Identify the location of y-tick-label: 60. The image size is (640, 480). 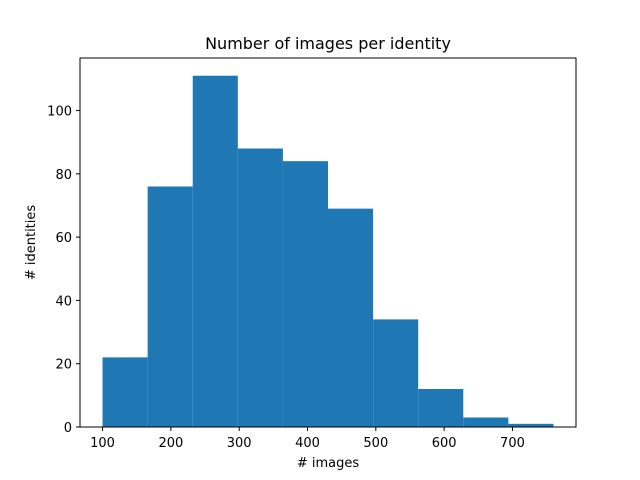
(63, 238).